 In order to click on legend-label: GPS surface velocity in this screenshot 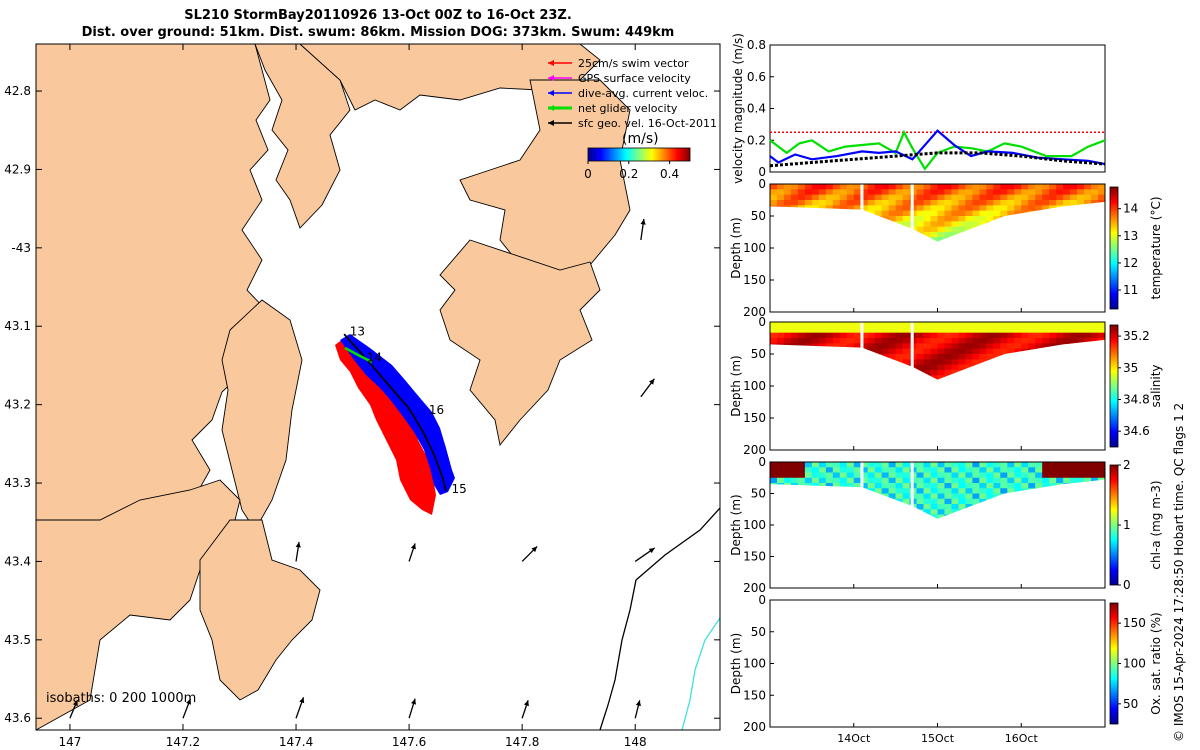, I will do `click(634, 78)`.